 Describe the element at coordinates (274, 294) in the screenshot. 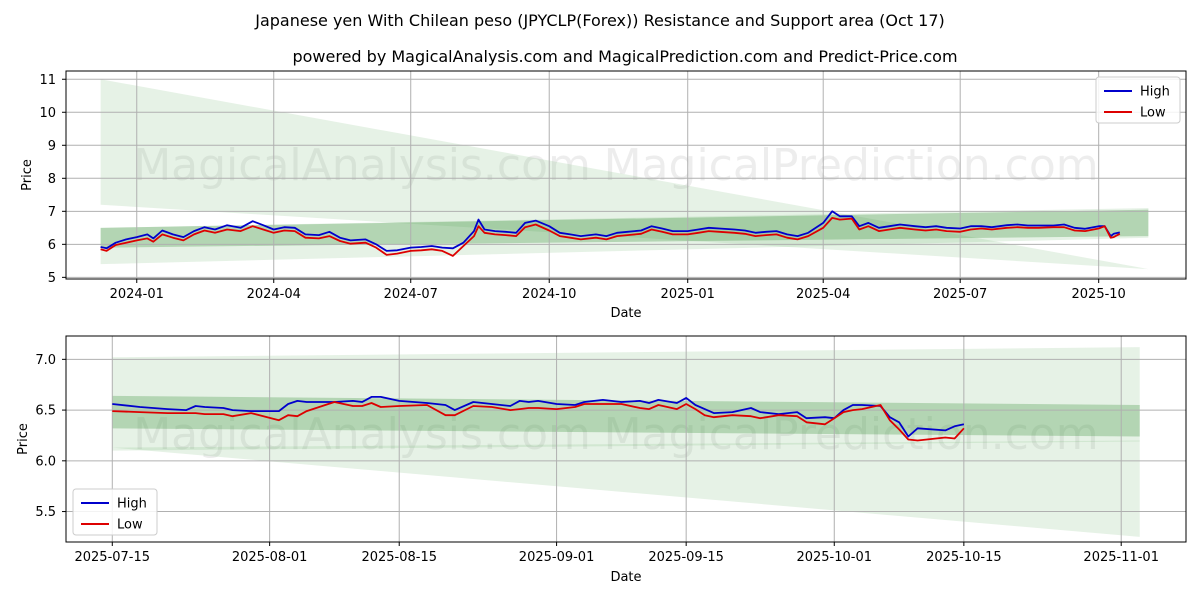

I see `x-tick-label: 2024-04` at that location.